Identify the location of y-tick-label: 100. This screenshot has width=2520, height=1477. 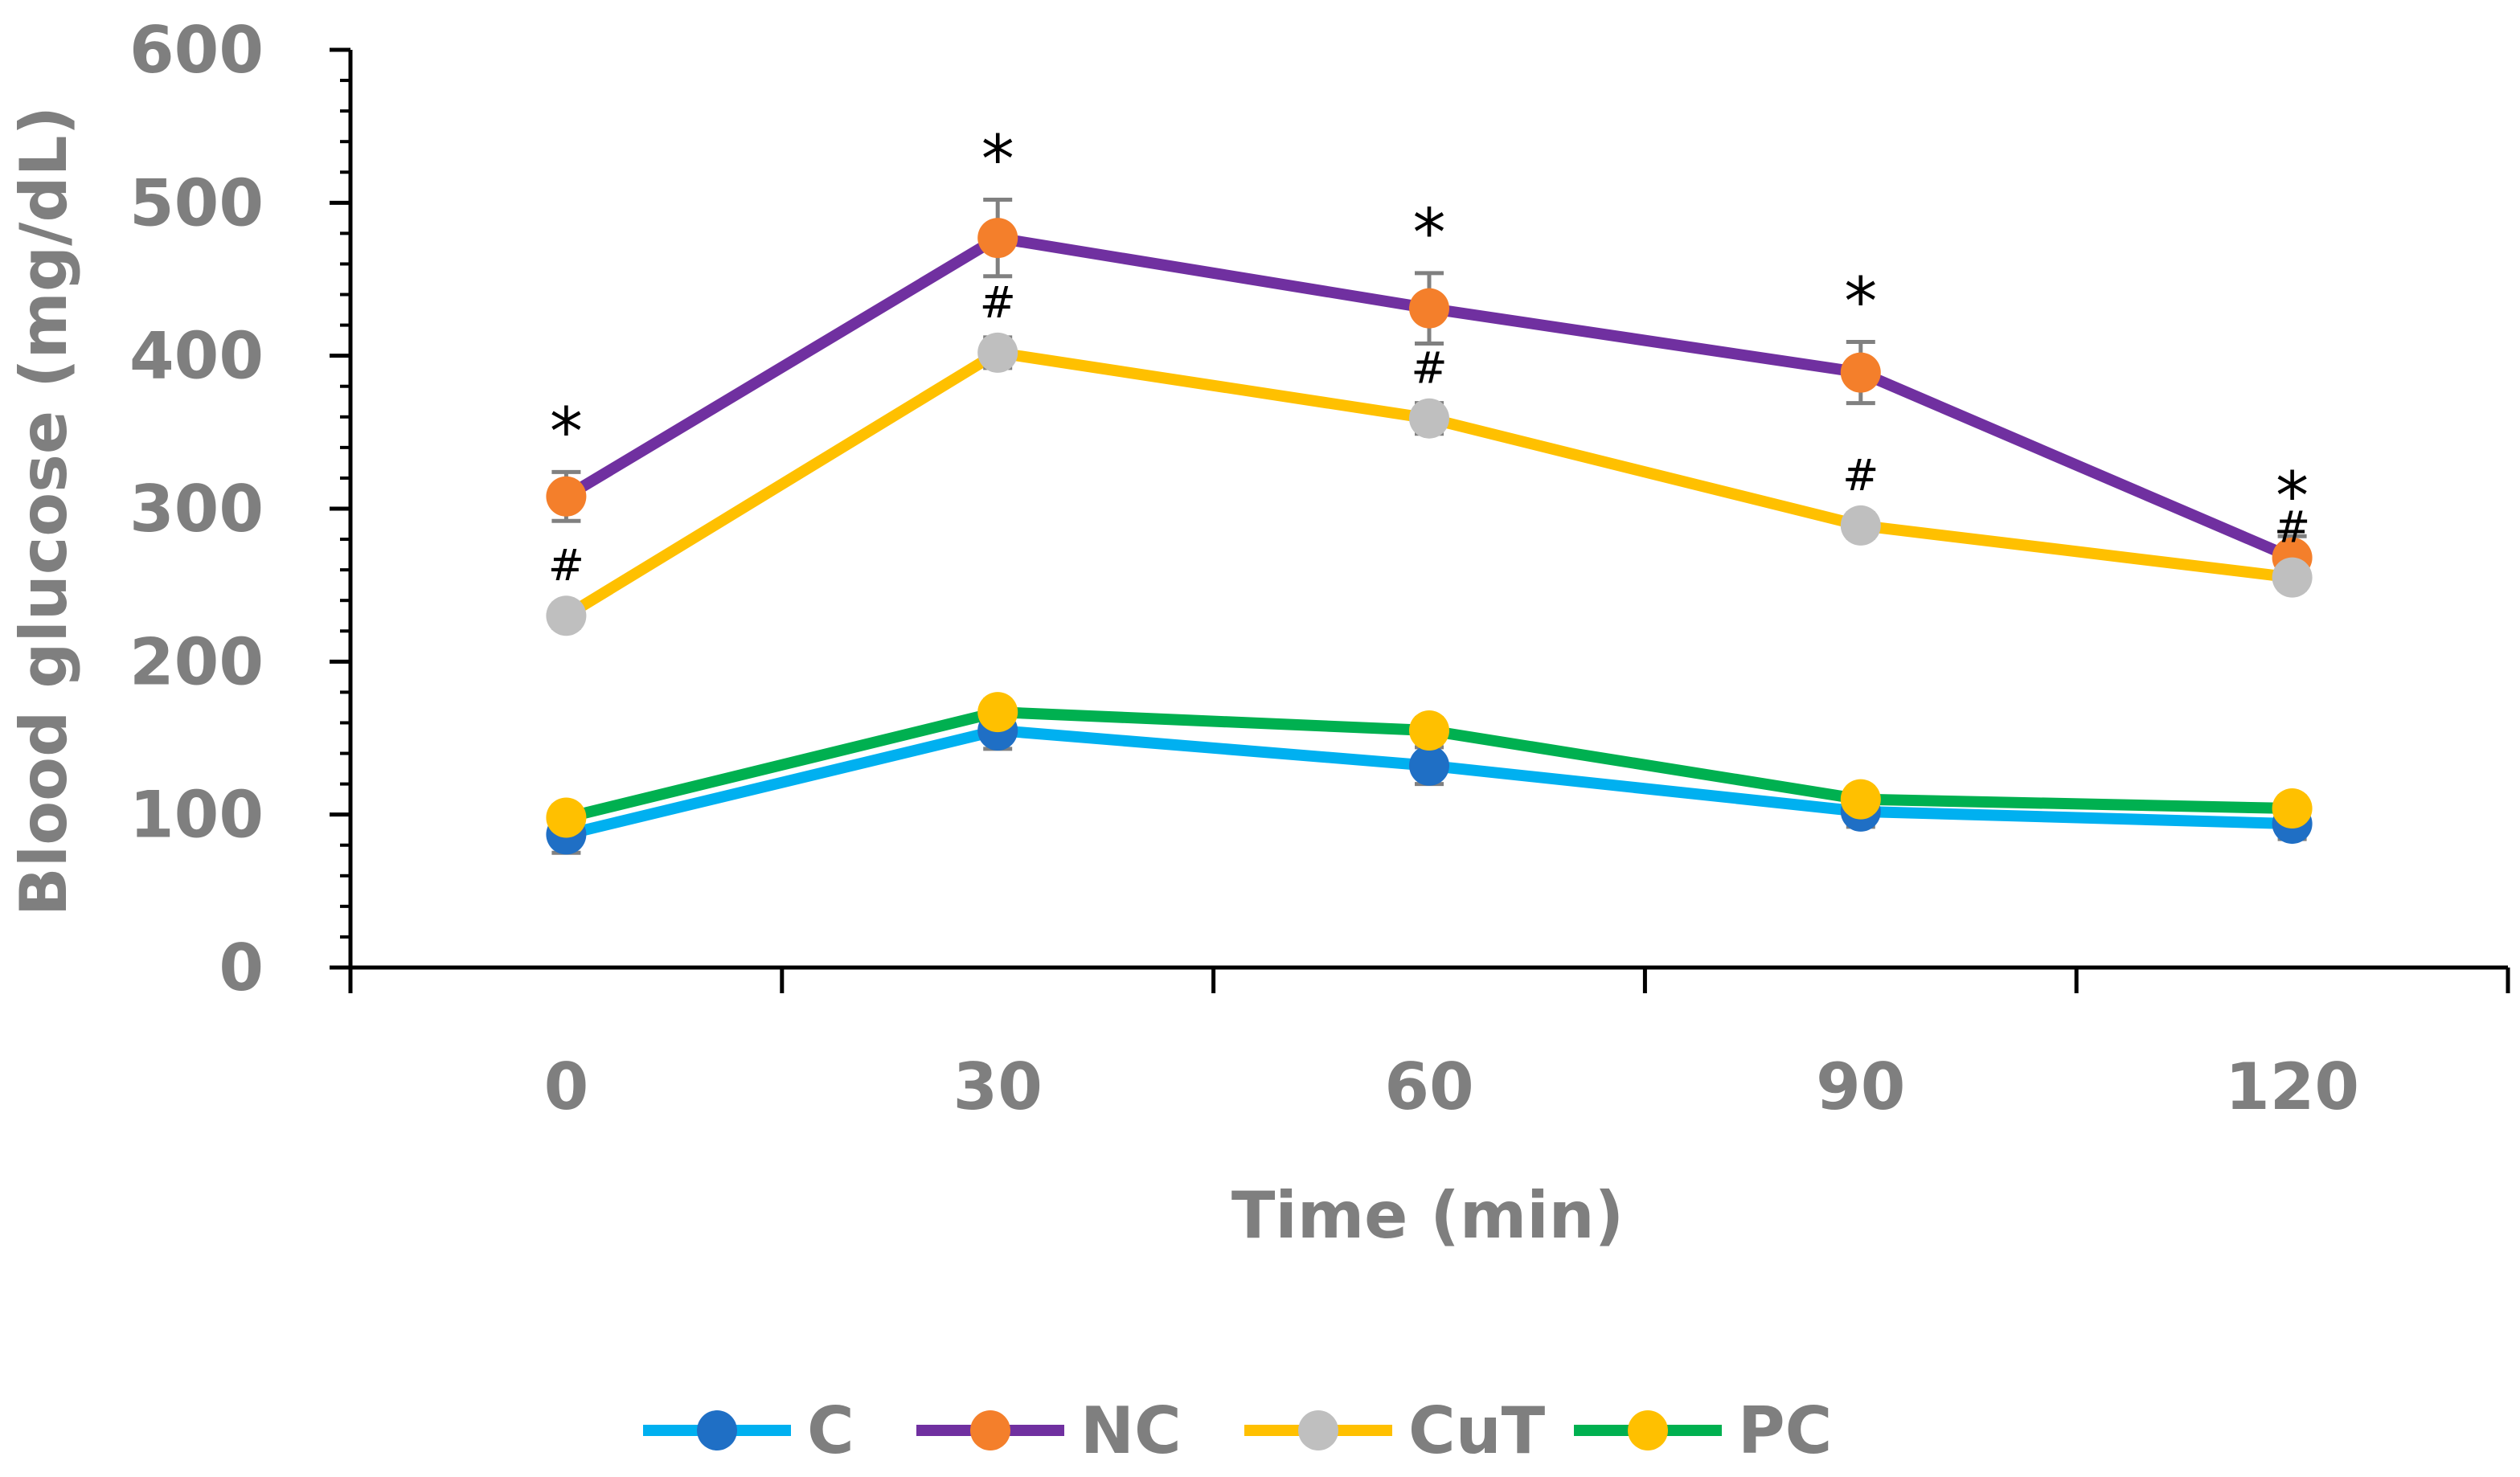
(196, 815).